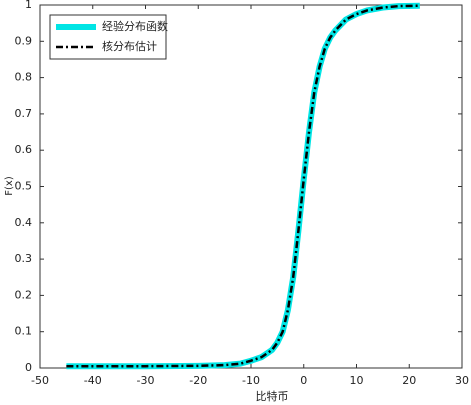  What do you see at coordinates (357, 380) in the screenshot?
I see `x-tick-label: 10` at bounding box center [357, 380].